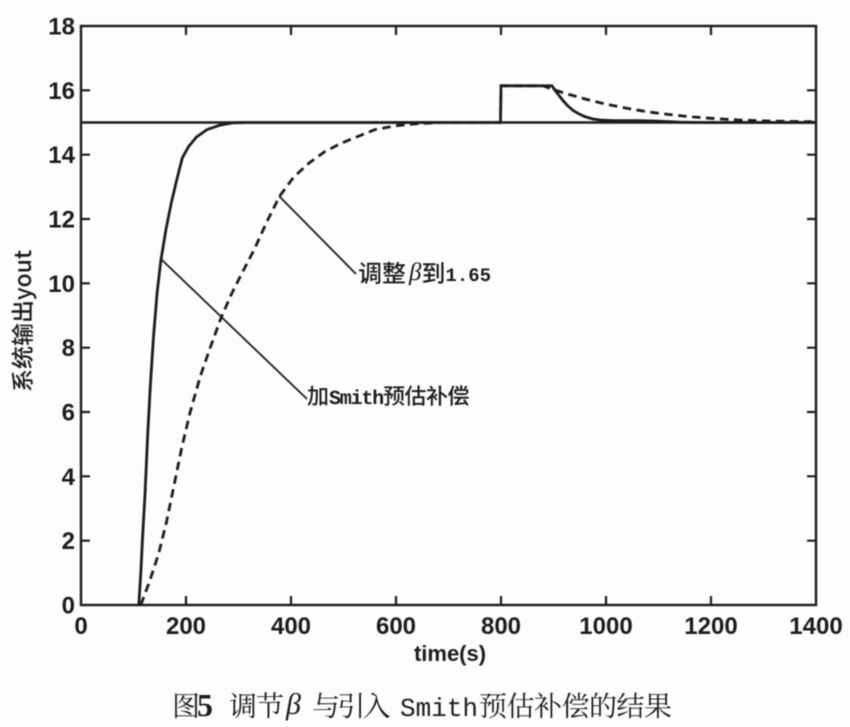 The height and width of the screenshot is (727, 850). I want to click on svg-text: 1200, so click(710, 626).